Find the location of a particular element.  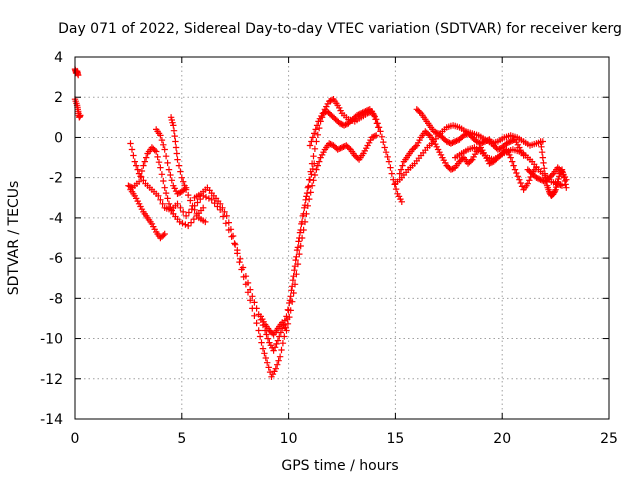

x-tick-labels: 0 5 10 15 20 25 is located at coordinates (344, 439).